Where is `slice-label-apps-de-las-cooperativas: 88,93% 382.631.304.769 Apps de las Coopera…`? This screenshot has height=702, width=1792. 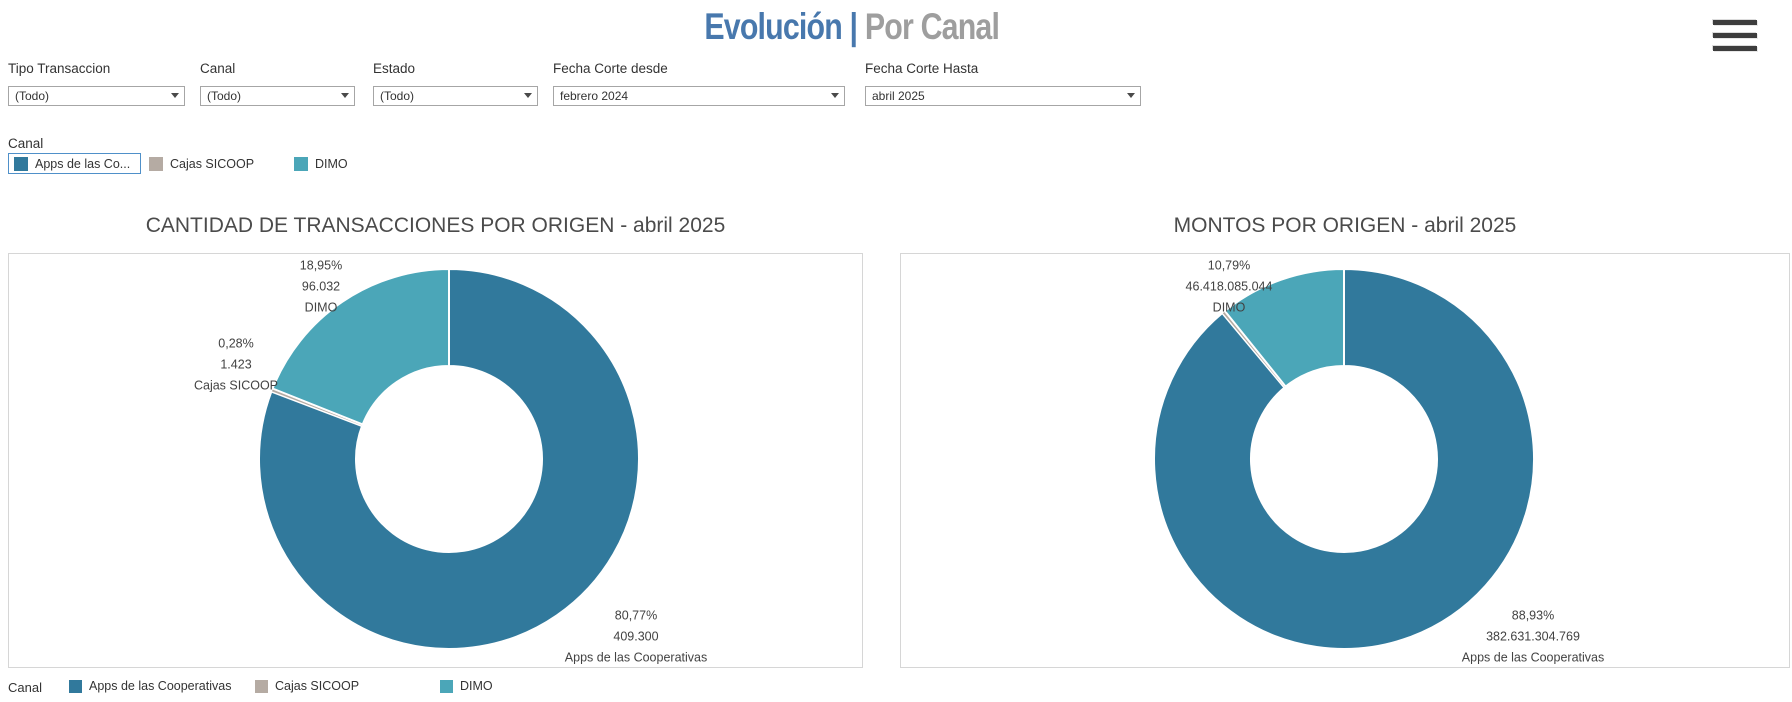
slice-label-apps-de-las-cooperativas: 88,93% 382.631.304.769 Apps de las Coopera… is located at coordinates (1533, 636).